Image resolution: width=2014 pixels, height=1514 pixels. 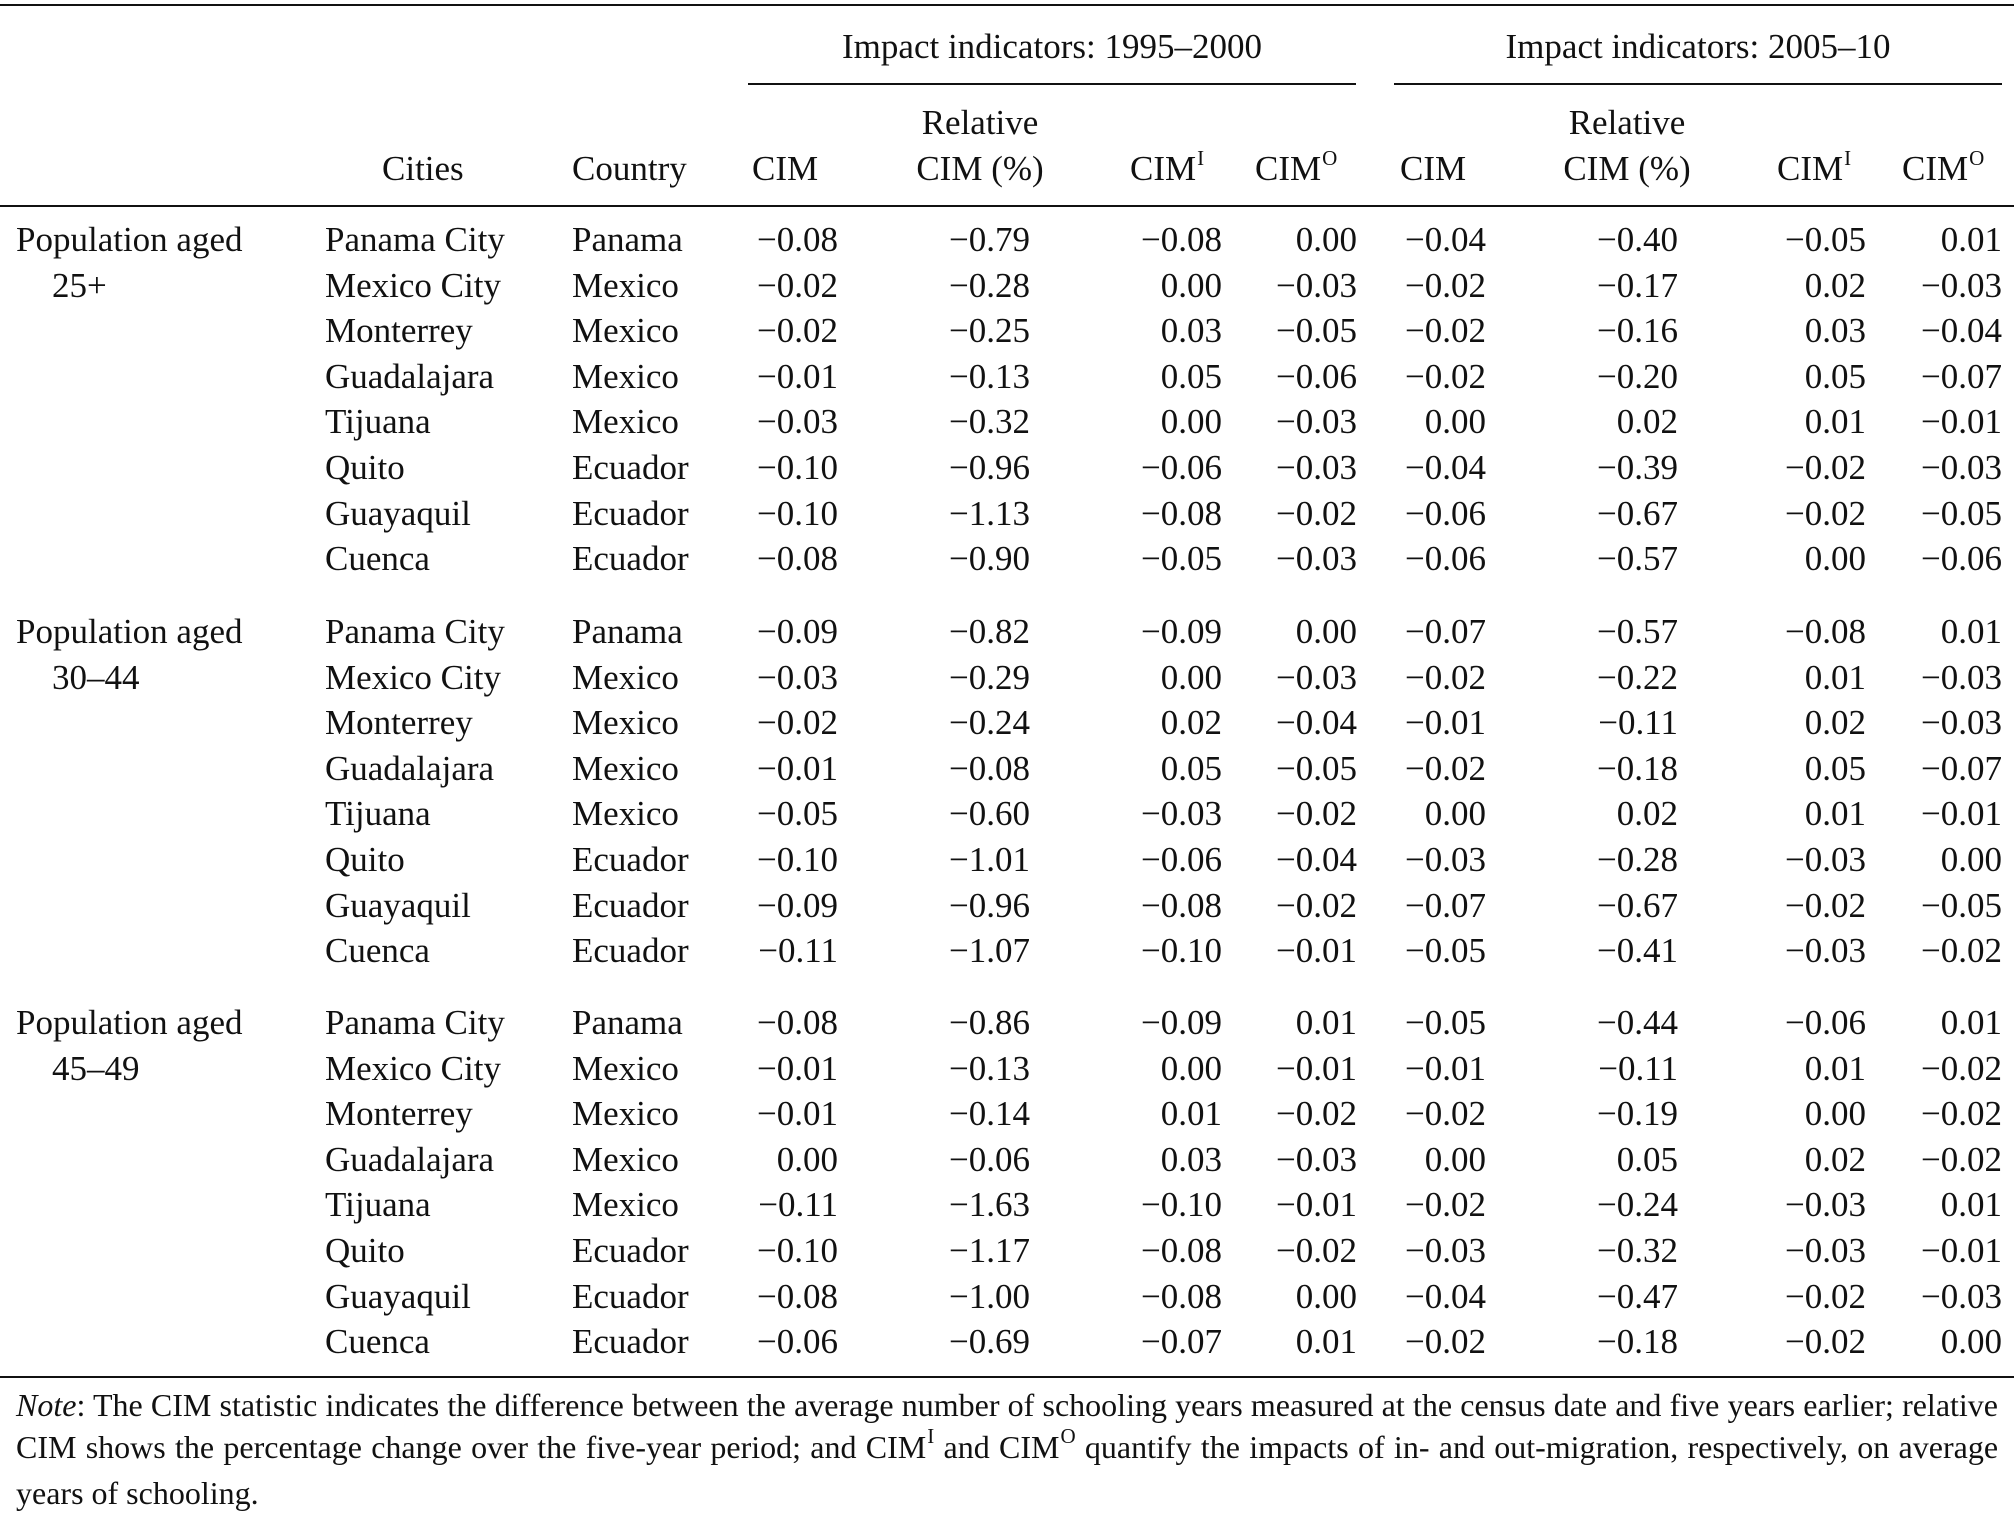 I want to click on table-cell-cim-in-1995: −0.09, so click(x=1181, y=1022).